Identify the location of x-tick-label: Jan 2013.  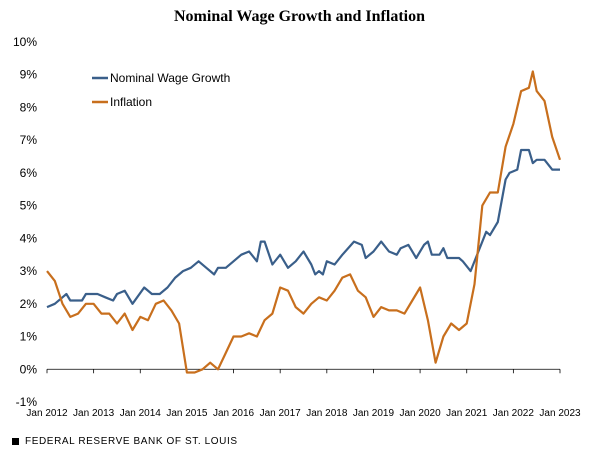
(94, 413).